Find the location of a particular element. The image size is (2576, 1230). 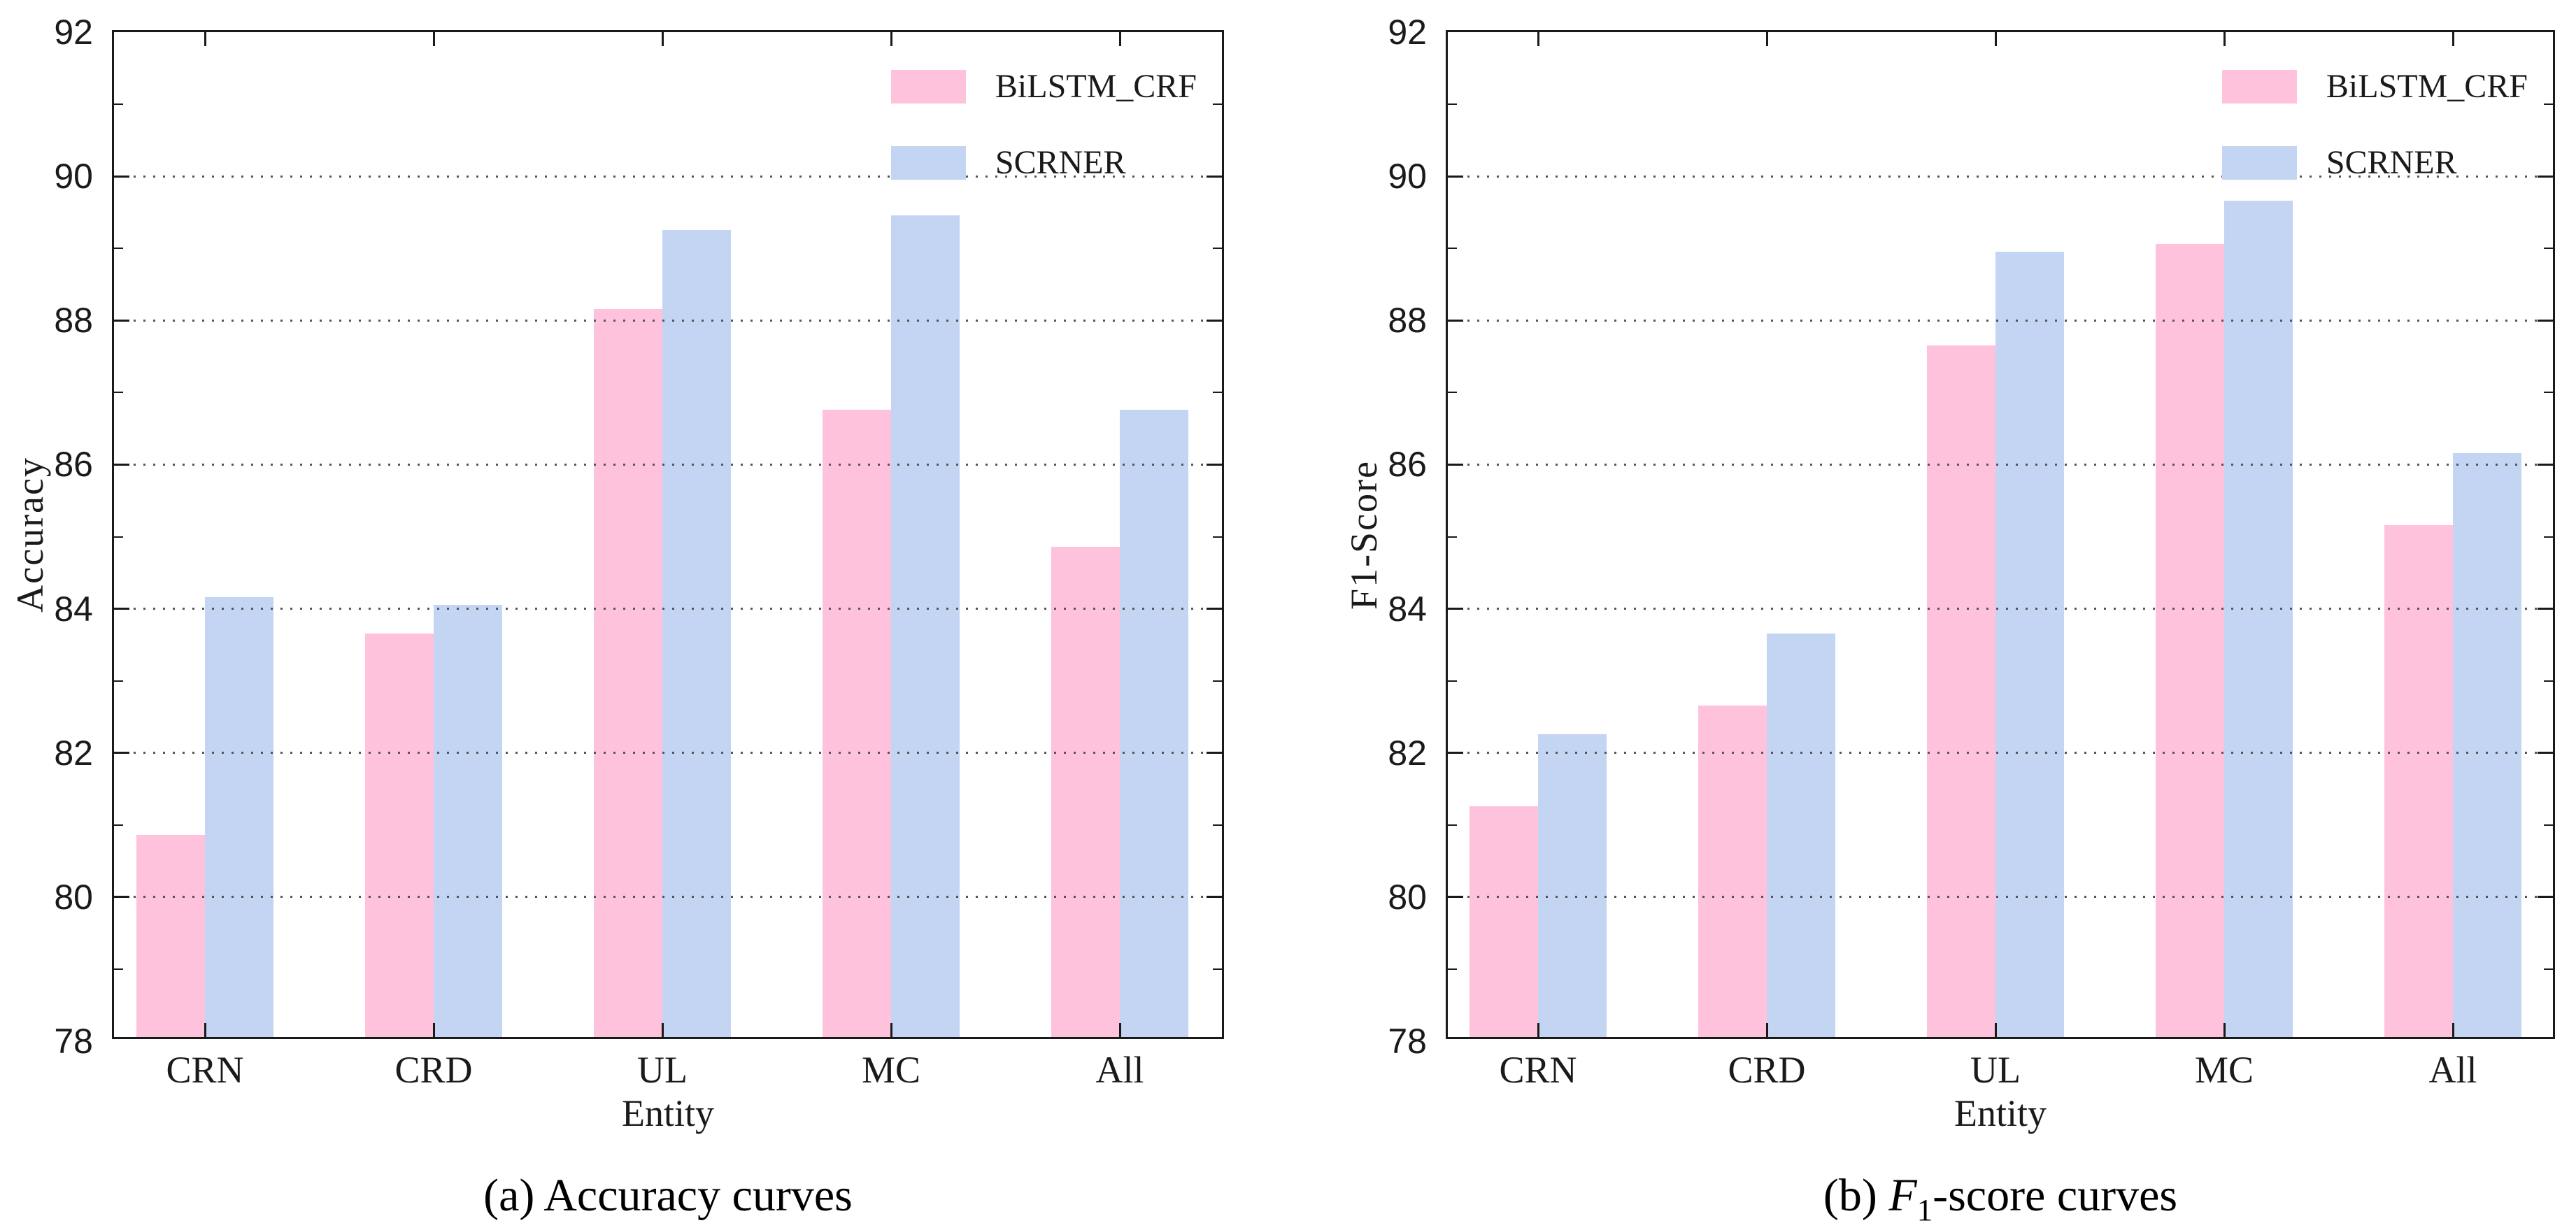

caption-a-text: (a) Accuracy curves is located at coordinates (668, 1195).